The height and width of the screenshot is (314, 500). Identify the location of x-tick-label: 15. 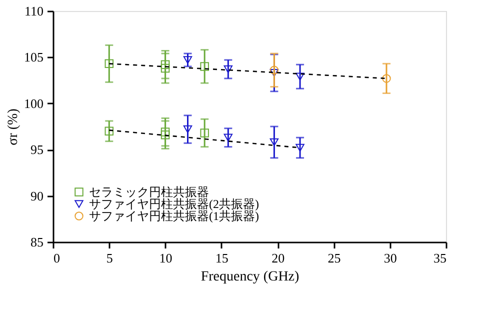
(221, 258).